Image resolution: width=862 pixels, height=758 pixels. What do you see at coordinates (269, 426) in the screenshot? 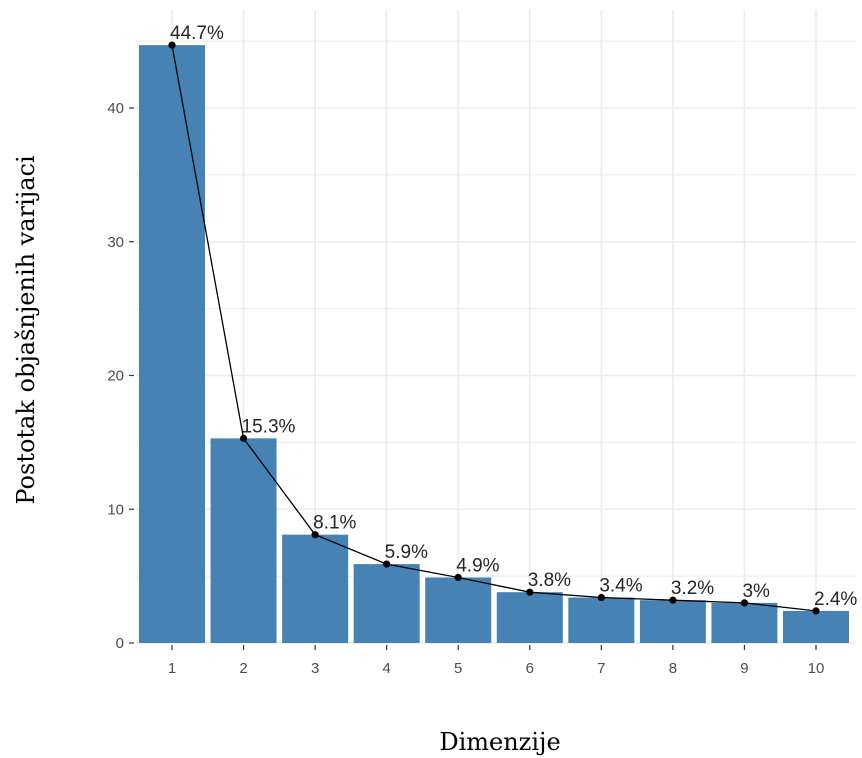
I see `data-label: 15.3%` at bounding box center [269, 426].